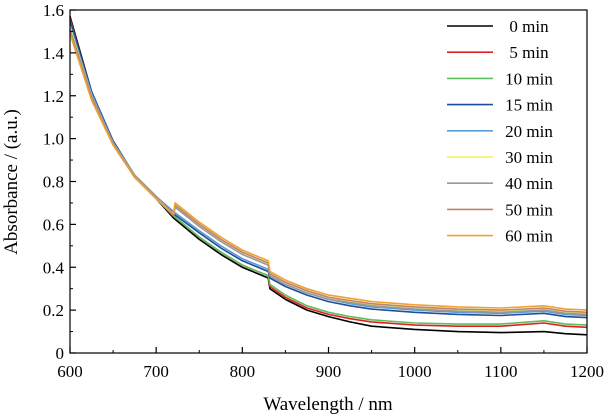 The width and height of the screenshot is (613, 417). What do you see at coordinates (529, 52) in the screenshot?
I see `legend-label-1: 5 min` at bounding box center [529, 52].